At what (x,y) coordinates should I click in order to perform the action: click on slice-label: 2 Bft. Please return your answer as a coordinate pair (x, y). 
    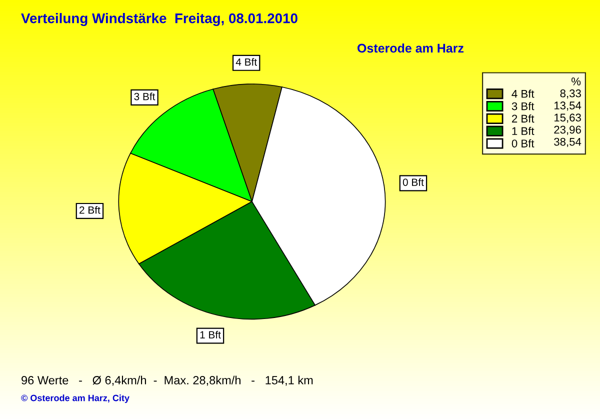
    Looking at the image, I should click on (90, 210).